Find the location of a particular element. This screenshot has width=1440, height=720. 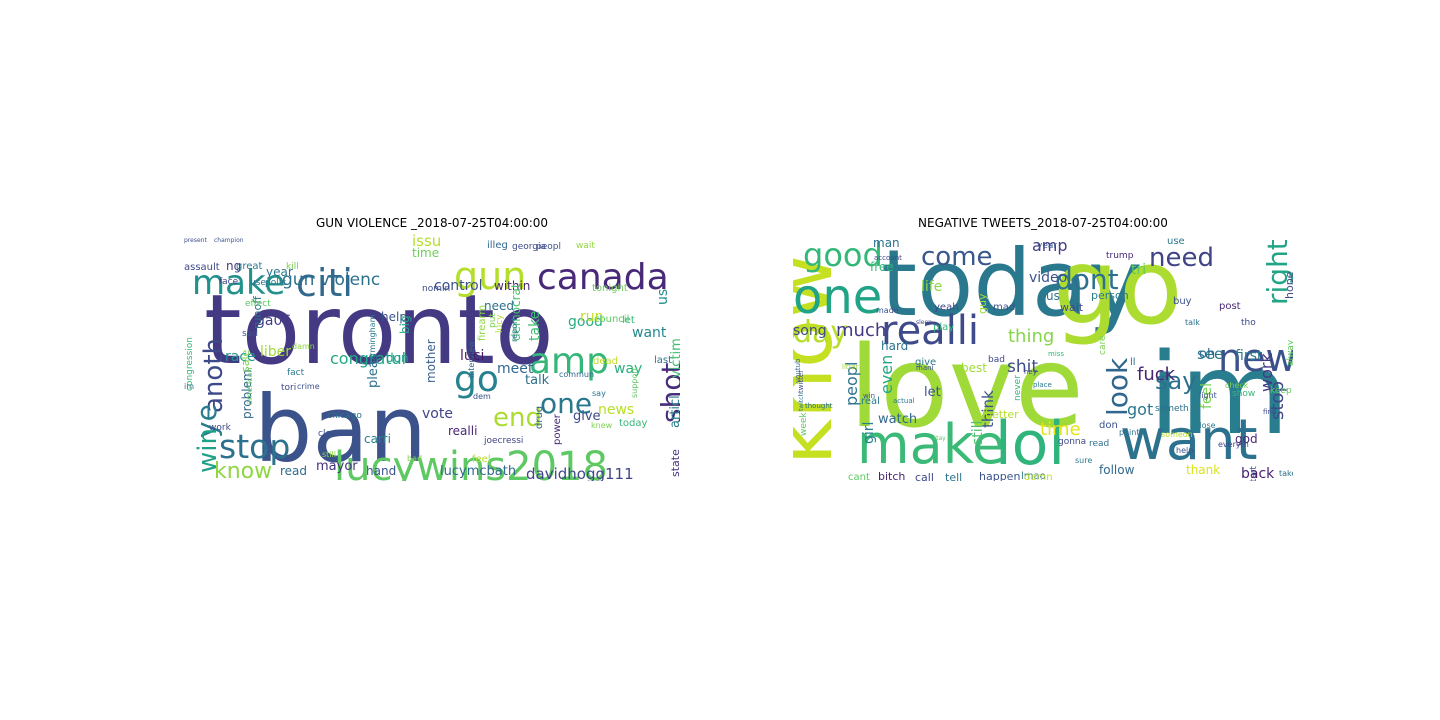

cloud-word: support is located at coordinates (634, 382).